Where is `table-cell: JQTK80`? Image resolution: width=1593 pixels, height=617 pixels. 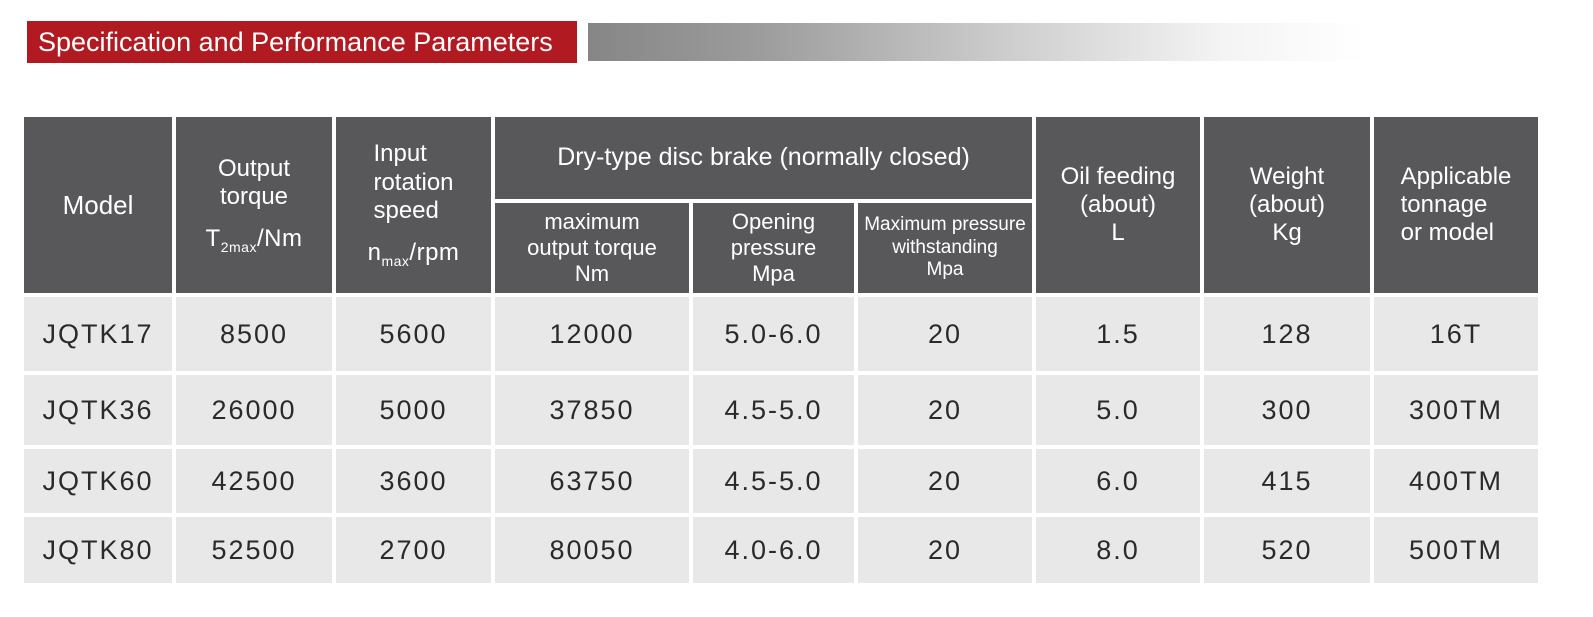 table-cell: JQTK80 is located at coordinates (98, 550).